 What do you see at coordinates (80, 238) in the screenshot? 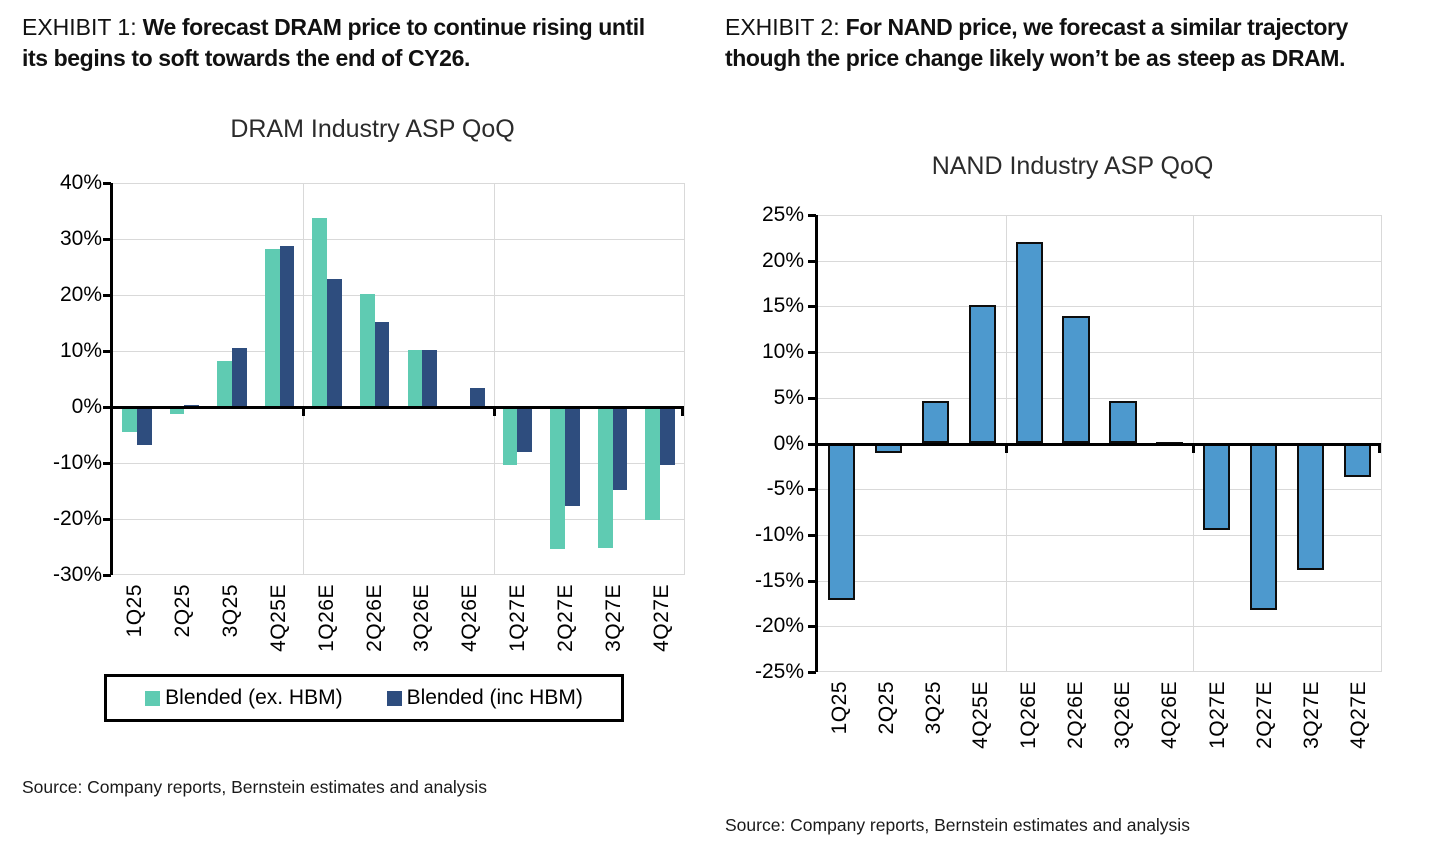
I see `y-axis-tick-label: 30%` at bounding box center [80, 238].